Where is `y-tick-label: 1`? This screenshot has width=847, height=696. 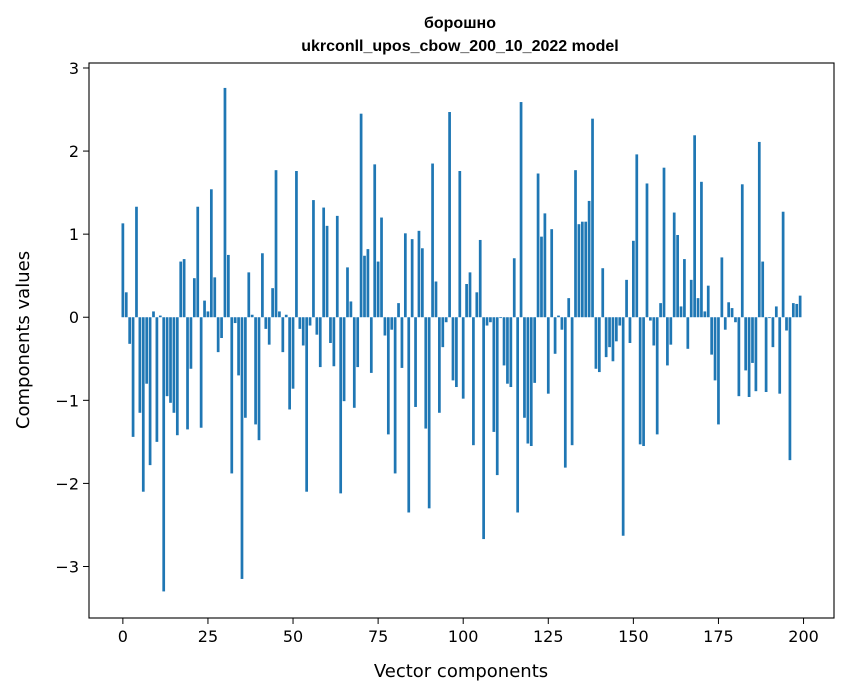 y-tick-label: 1 is located at coordinates (74, 234).